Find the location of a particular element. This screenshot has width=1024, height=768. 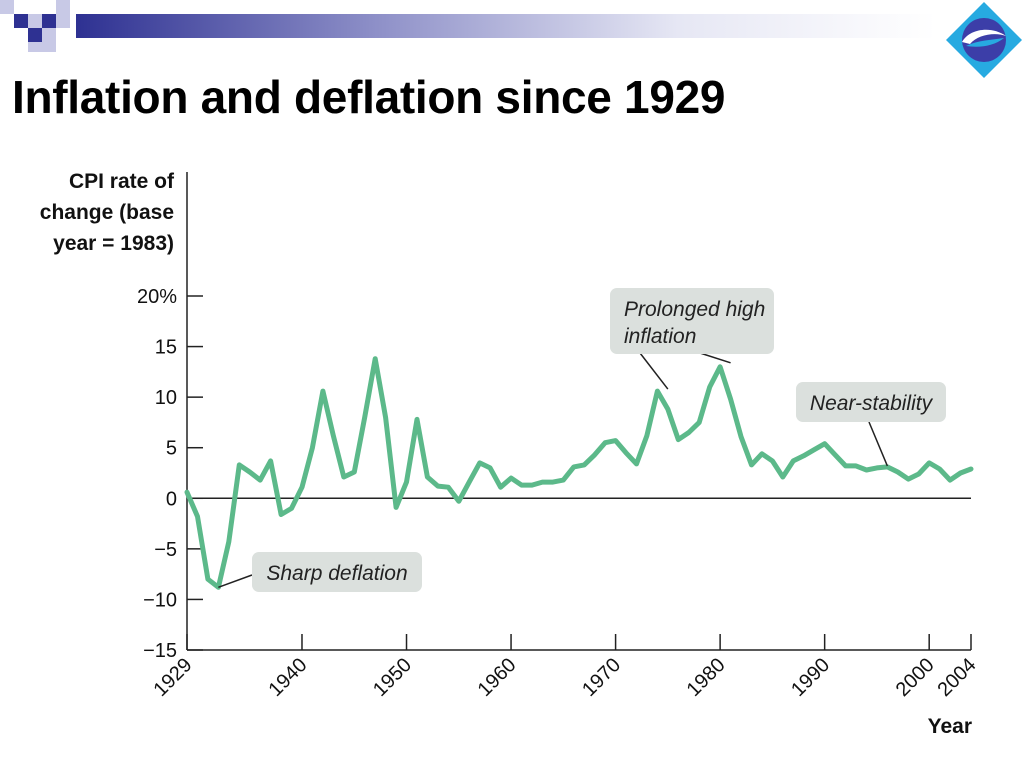

callout-label-prolonged-high-inflation: inflation is located at coordinates (660, 336).